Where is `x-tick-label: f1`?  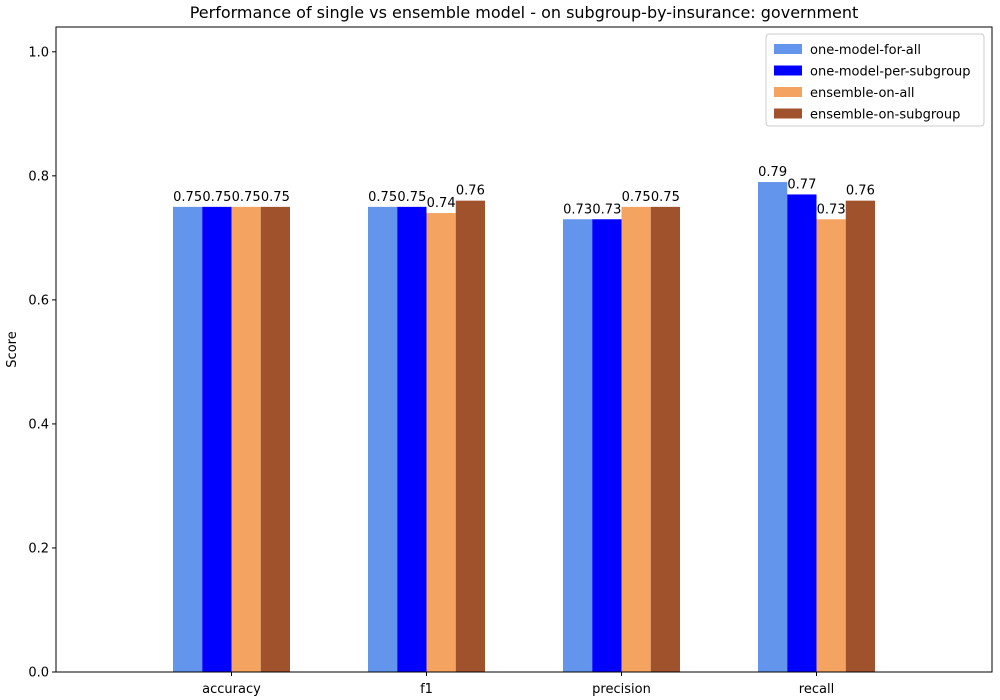 x-tick-label: f1 is located at coordinates (426, 689).